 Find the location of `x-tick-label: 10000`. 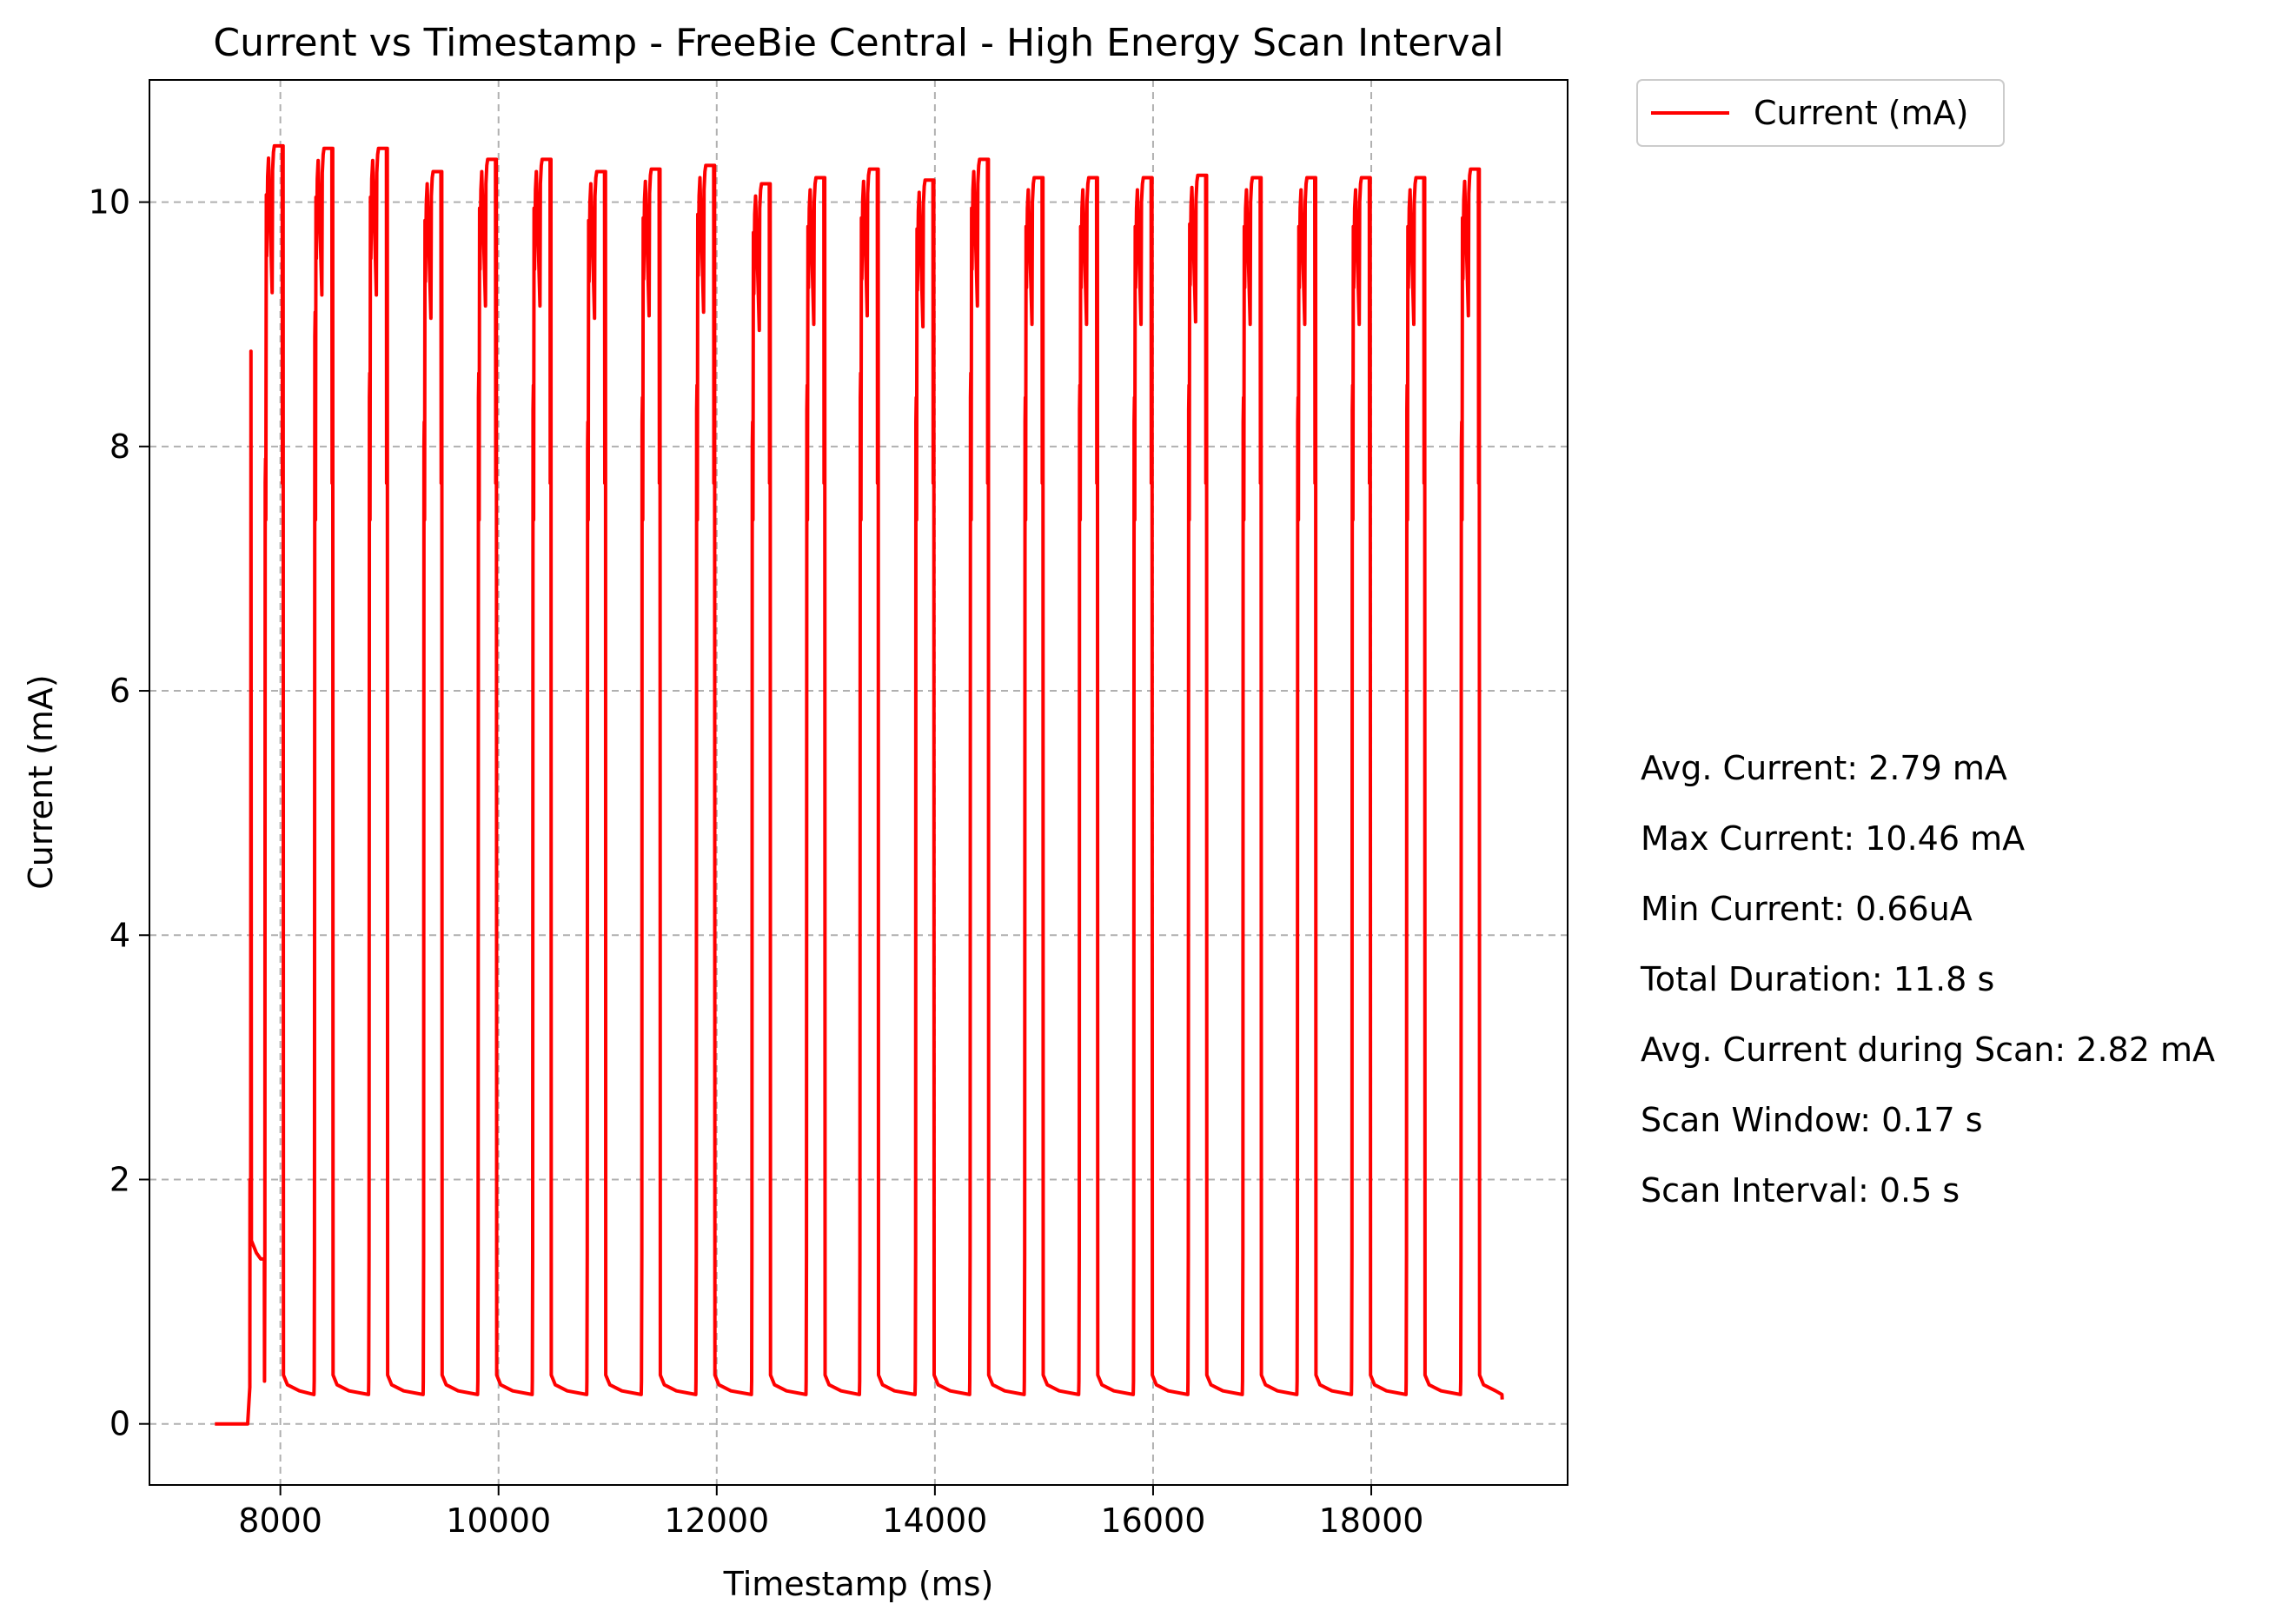

x-tick-label: 10000 is located at coordinates (498, 1520).